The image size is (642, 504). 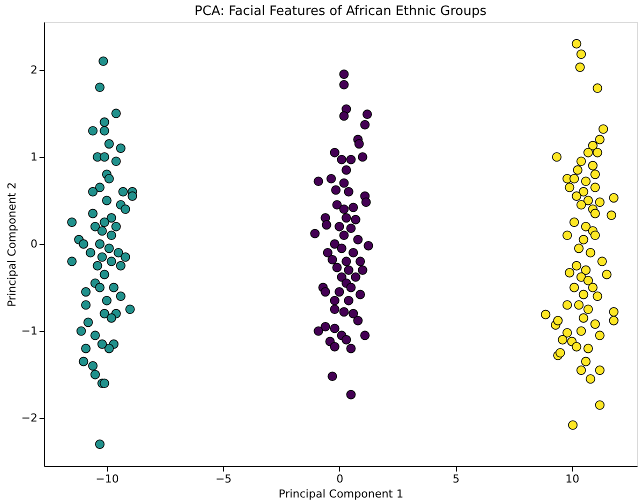 I want to click on y-tick-label: 0, so click(x=34, y=244).